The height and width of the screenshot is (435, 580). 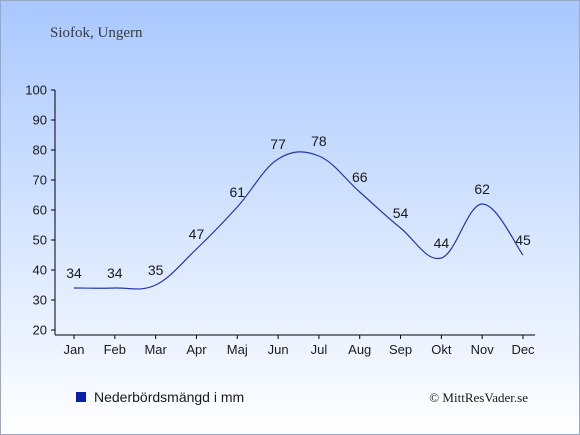 I want to click on y-tick-label: 20, so click(x=40, y=330).